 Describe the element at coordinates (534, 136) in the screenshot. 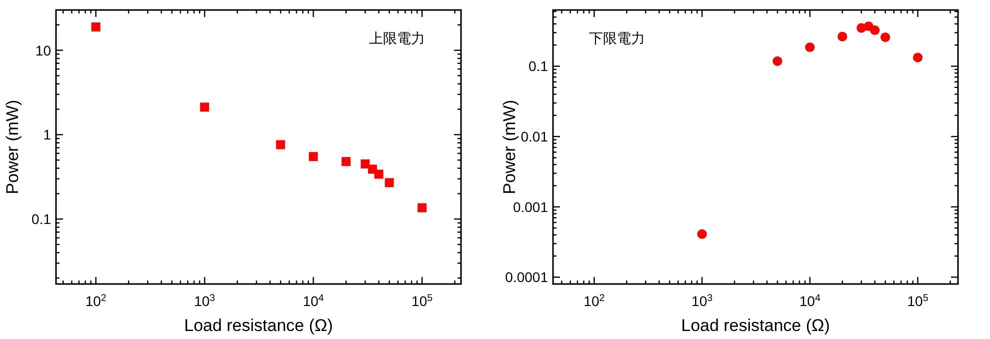

I see `y-tick-label: 0.01` at that location.